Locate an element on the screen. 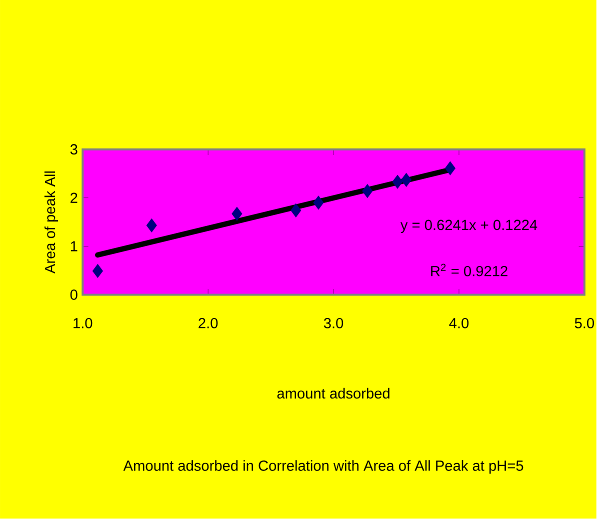 The image size is (599, 519). y-tick-label: 3 is located at coordinates (74, 149).